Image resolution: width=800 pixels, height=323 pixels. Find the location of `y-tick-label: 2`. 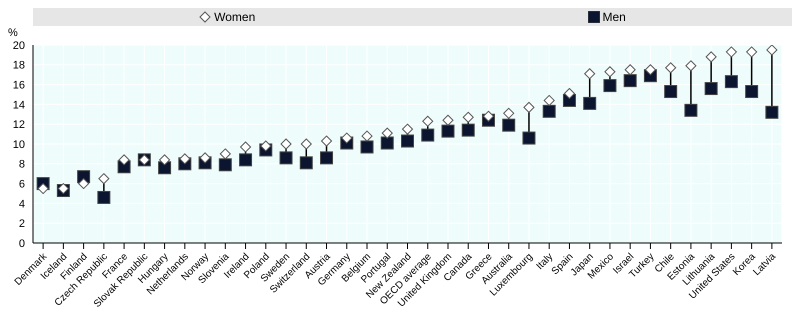

y-tick-label: 2 is located at coordinates (21, 224).